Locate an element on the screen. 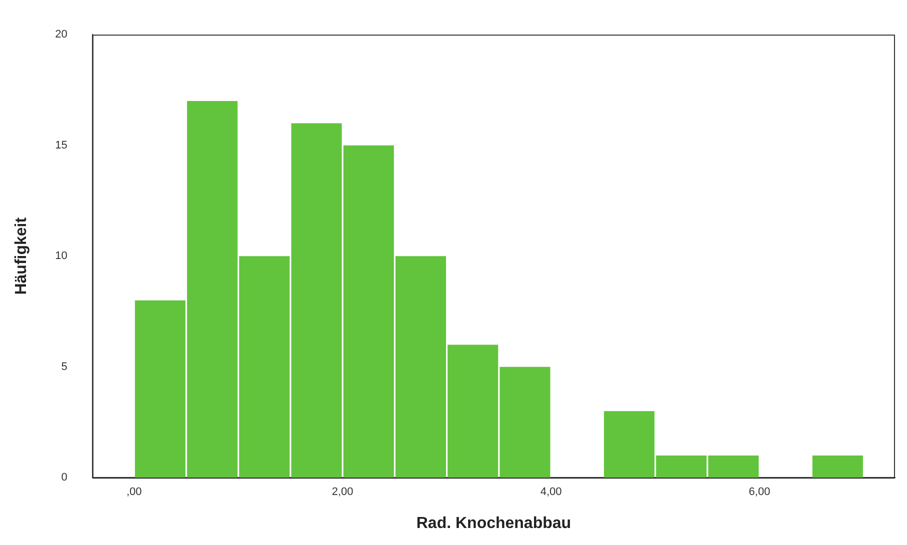 The image size is (907, 545). y-tick-label: 10 is located at coordinates (61, 256).